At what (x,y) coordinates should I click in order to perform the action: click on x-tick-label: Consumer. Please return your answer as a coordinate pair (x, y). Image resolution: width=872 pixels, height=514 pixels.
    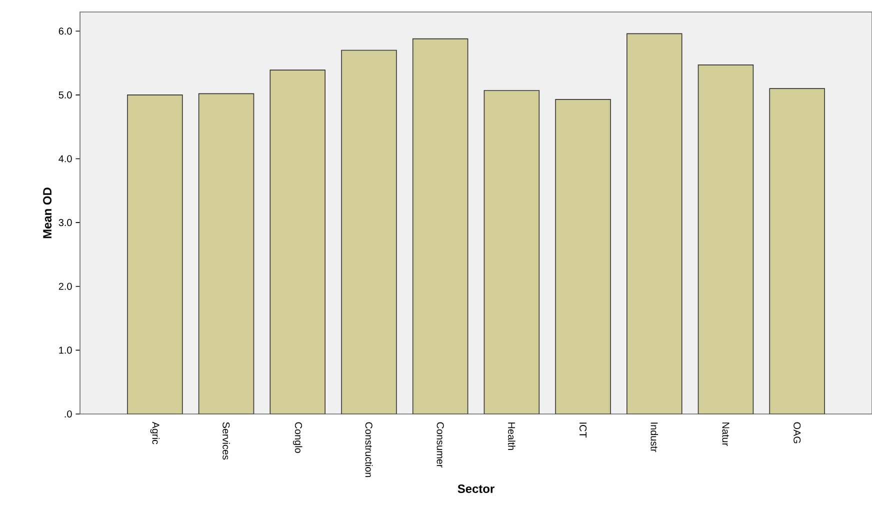
    Looking at the image, I should click on (440, 445).